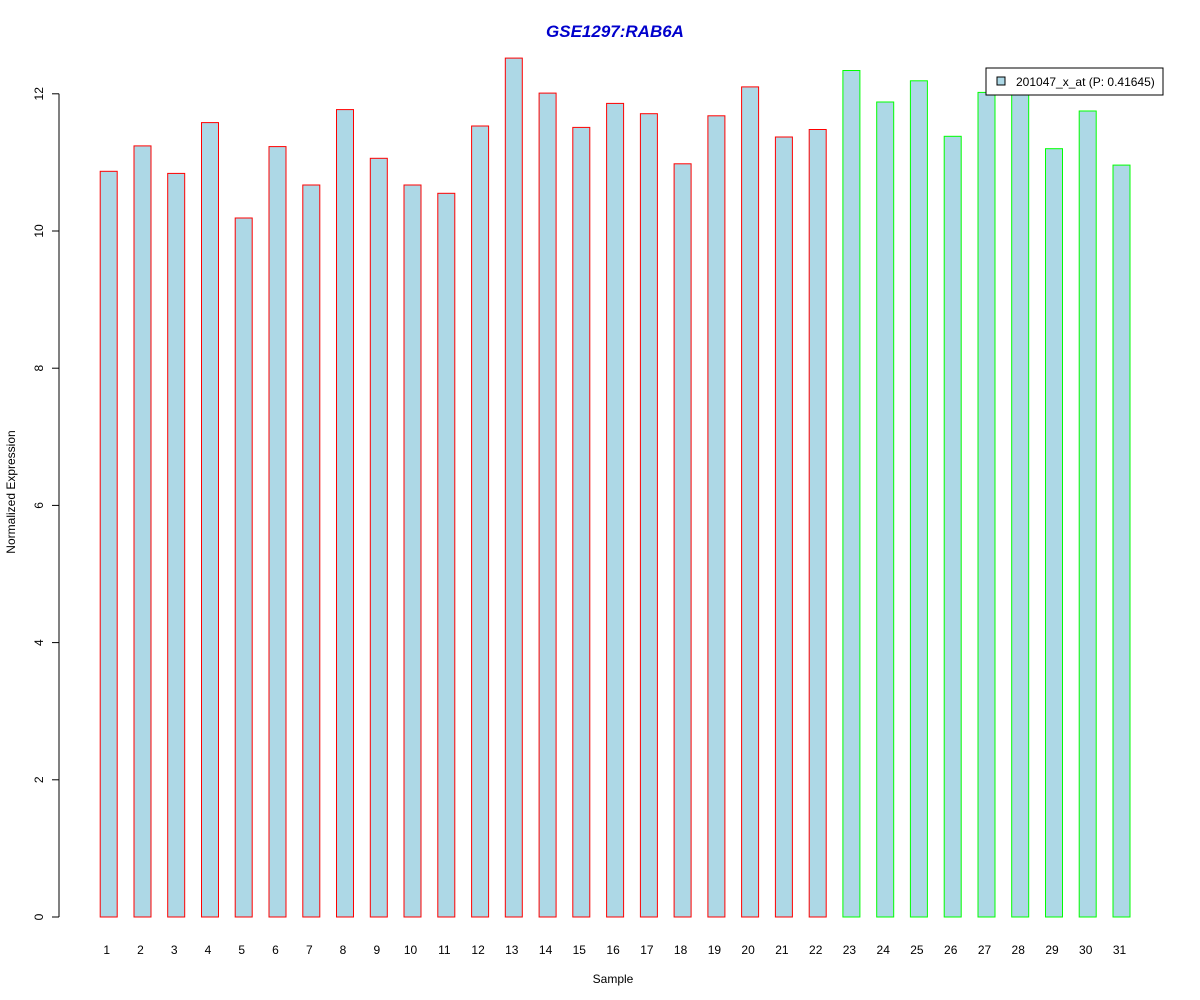  Describe the element at coordinates (309, 950) in the screenshot. I see `x-tick-label: 7` at that location.